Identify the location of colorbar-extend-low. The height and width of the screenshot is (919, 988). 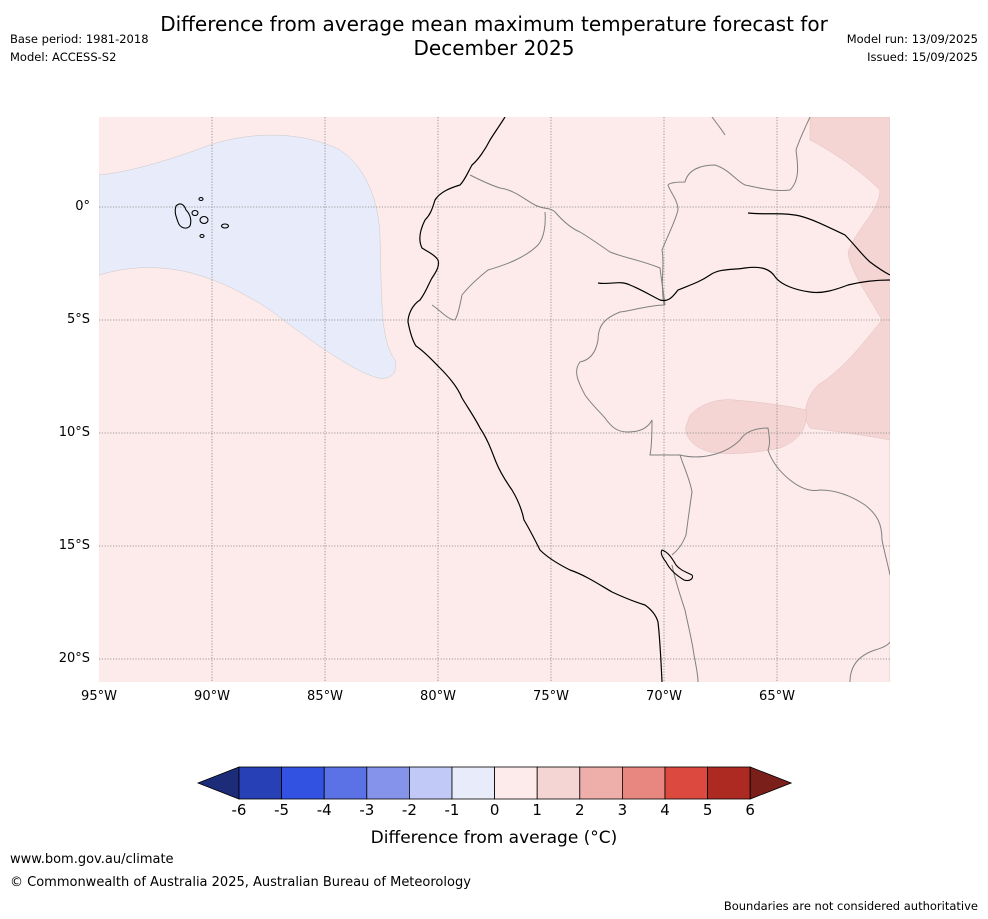
(218, 783).